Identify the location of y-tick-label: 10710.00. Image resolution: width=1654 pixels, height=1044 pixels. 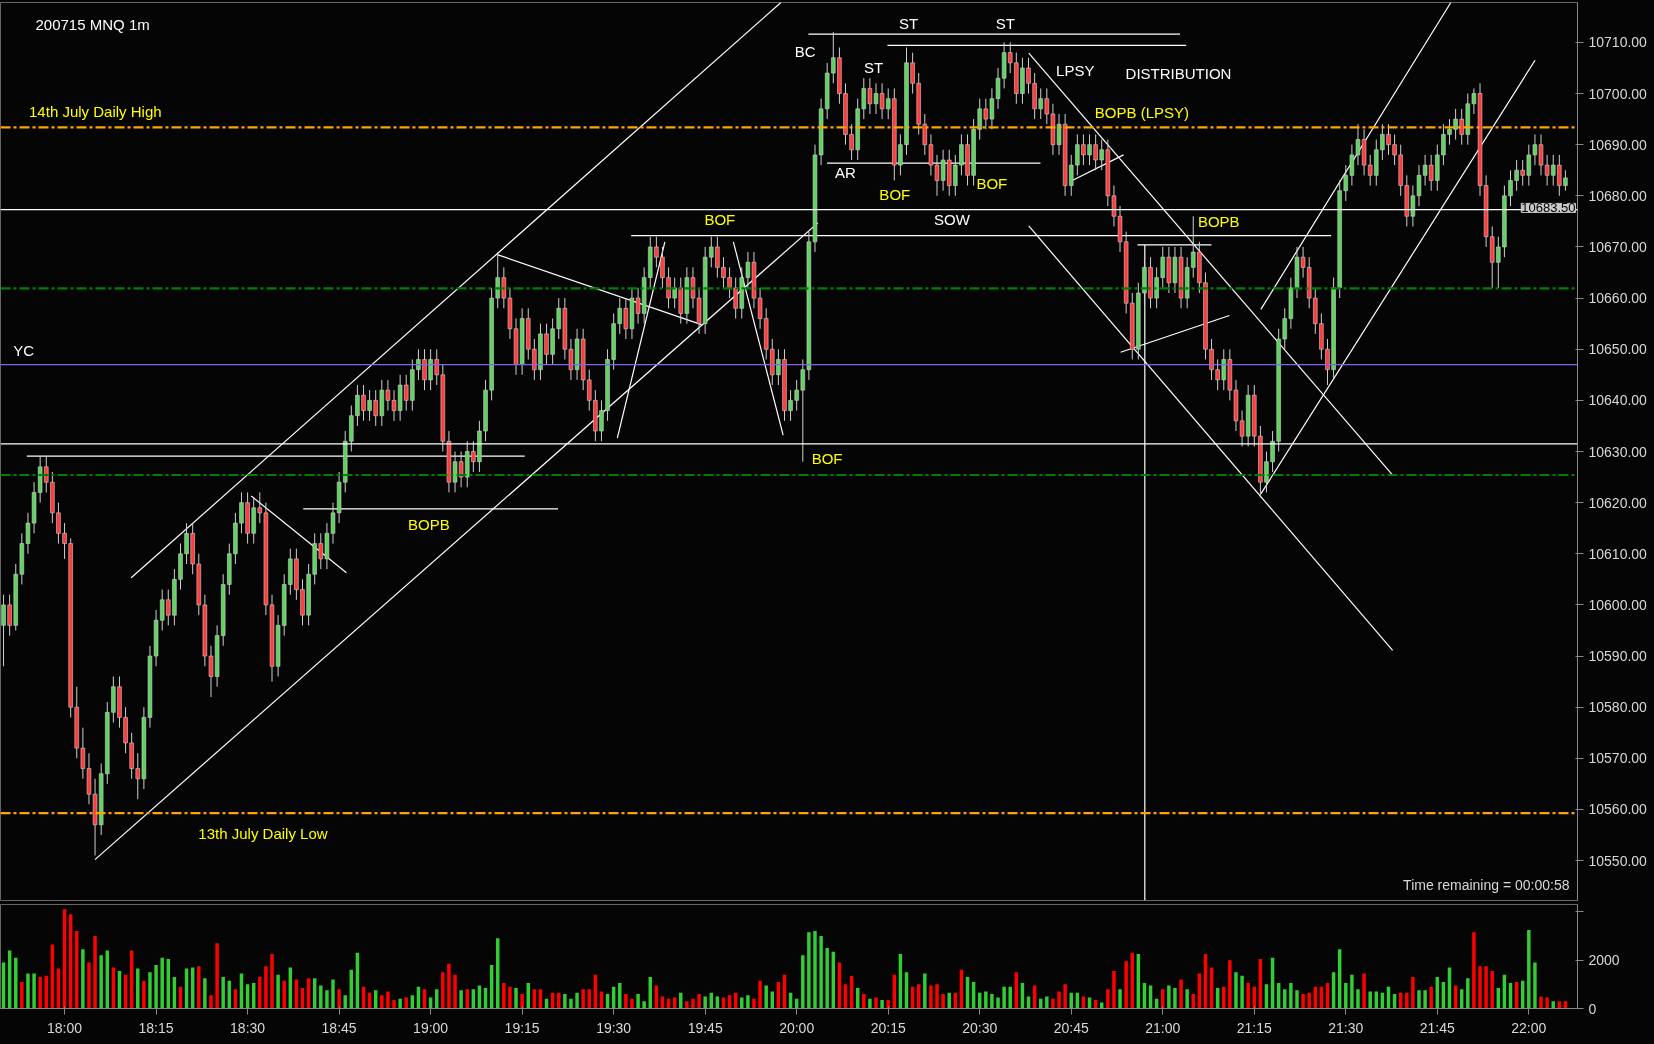
(1618, 42).